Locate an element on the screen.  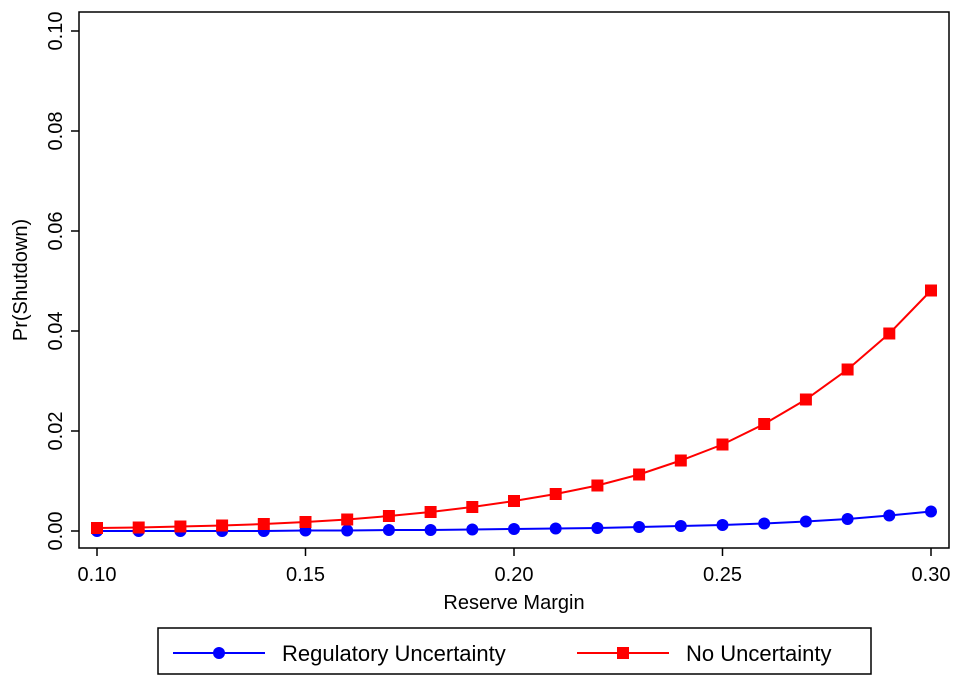
legend: Regulatory Uncertainty No Uncertainty is located at coordinates (514, 651).